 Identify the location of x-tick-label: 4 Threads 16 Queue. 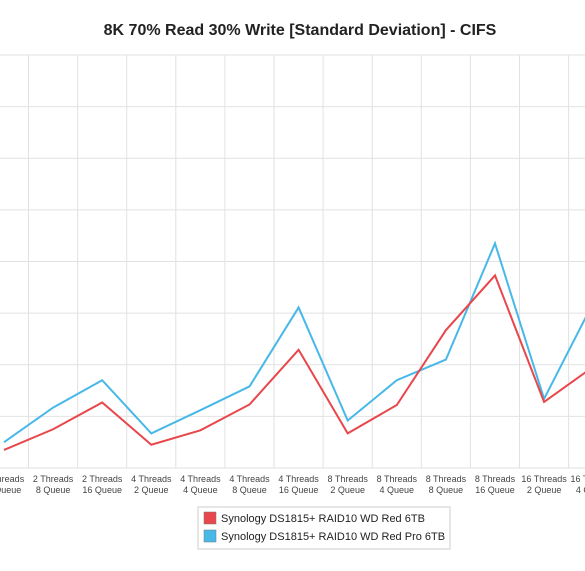
(298, 484).